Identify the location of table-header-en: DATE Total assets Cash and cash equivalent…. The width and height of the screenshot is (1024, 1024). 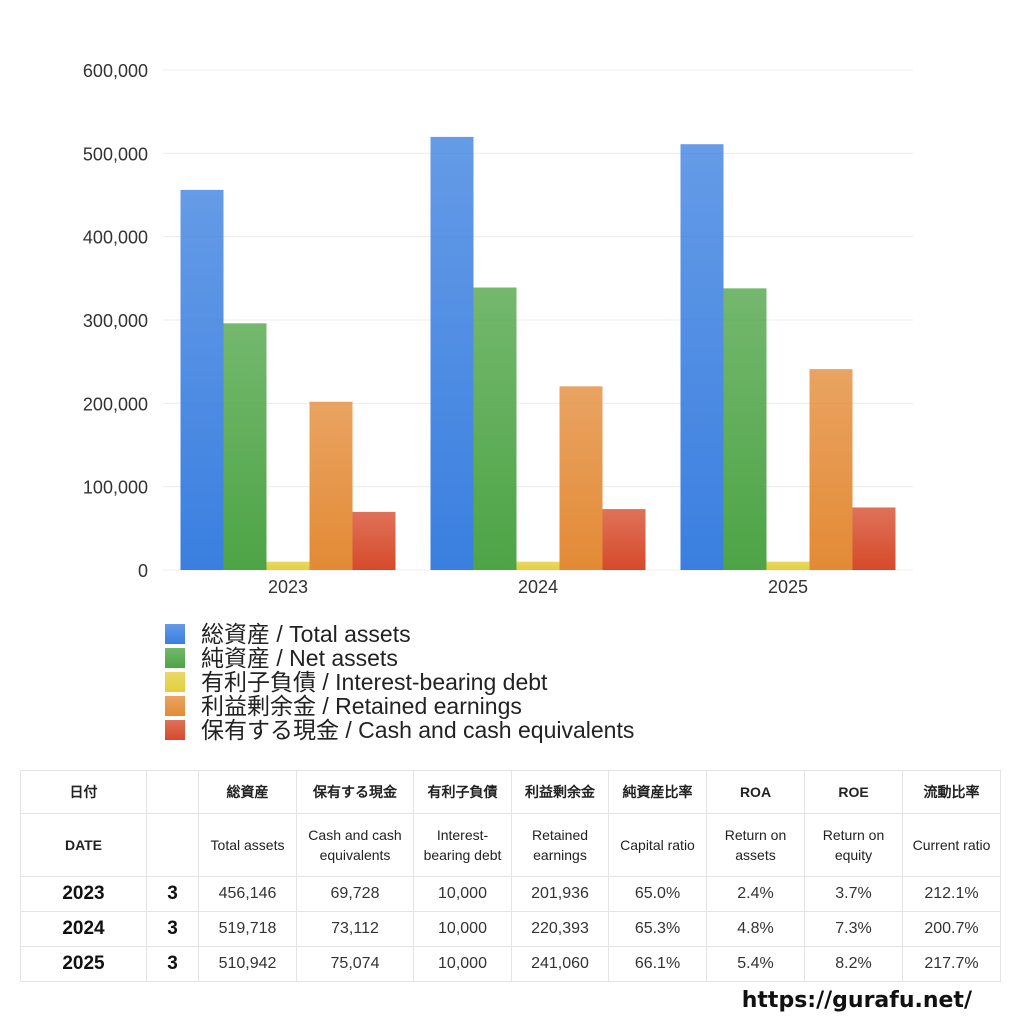
(510, 845).